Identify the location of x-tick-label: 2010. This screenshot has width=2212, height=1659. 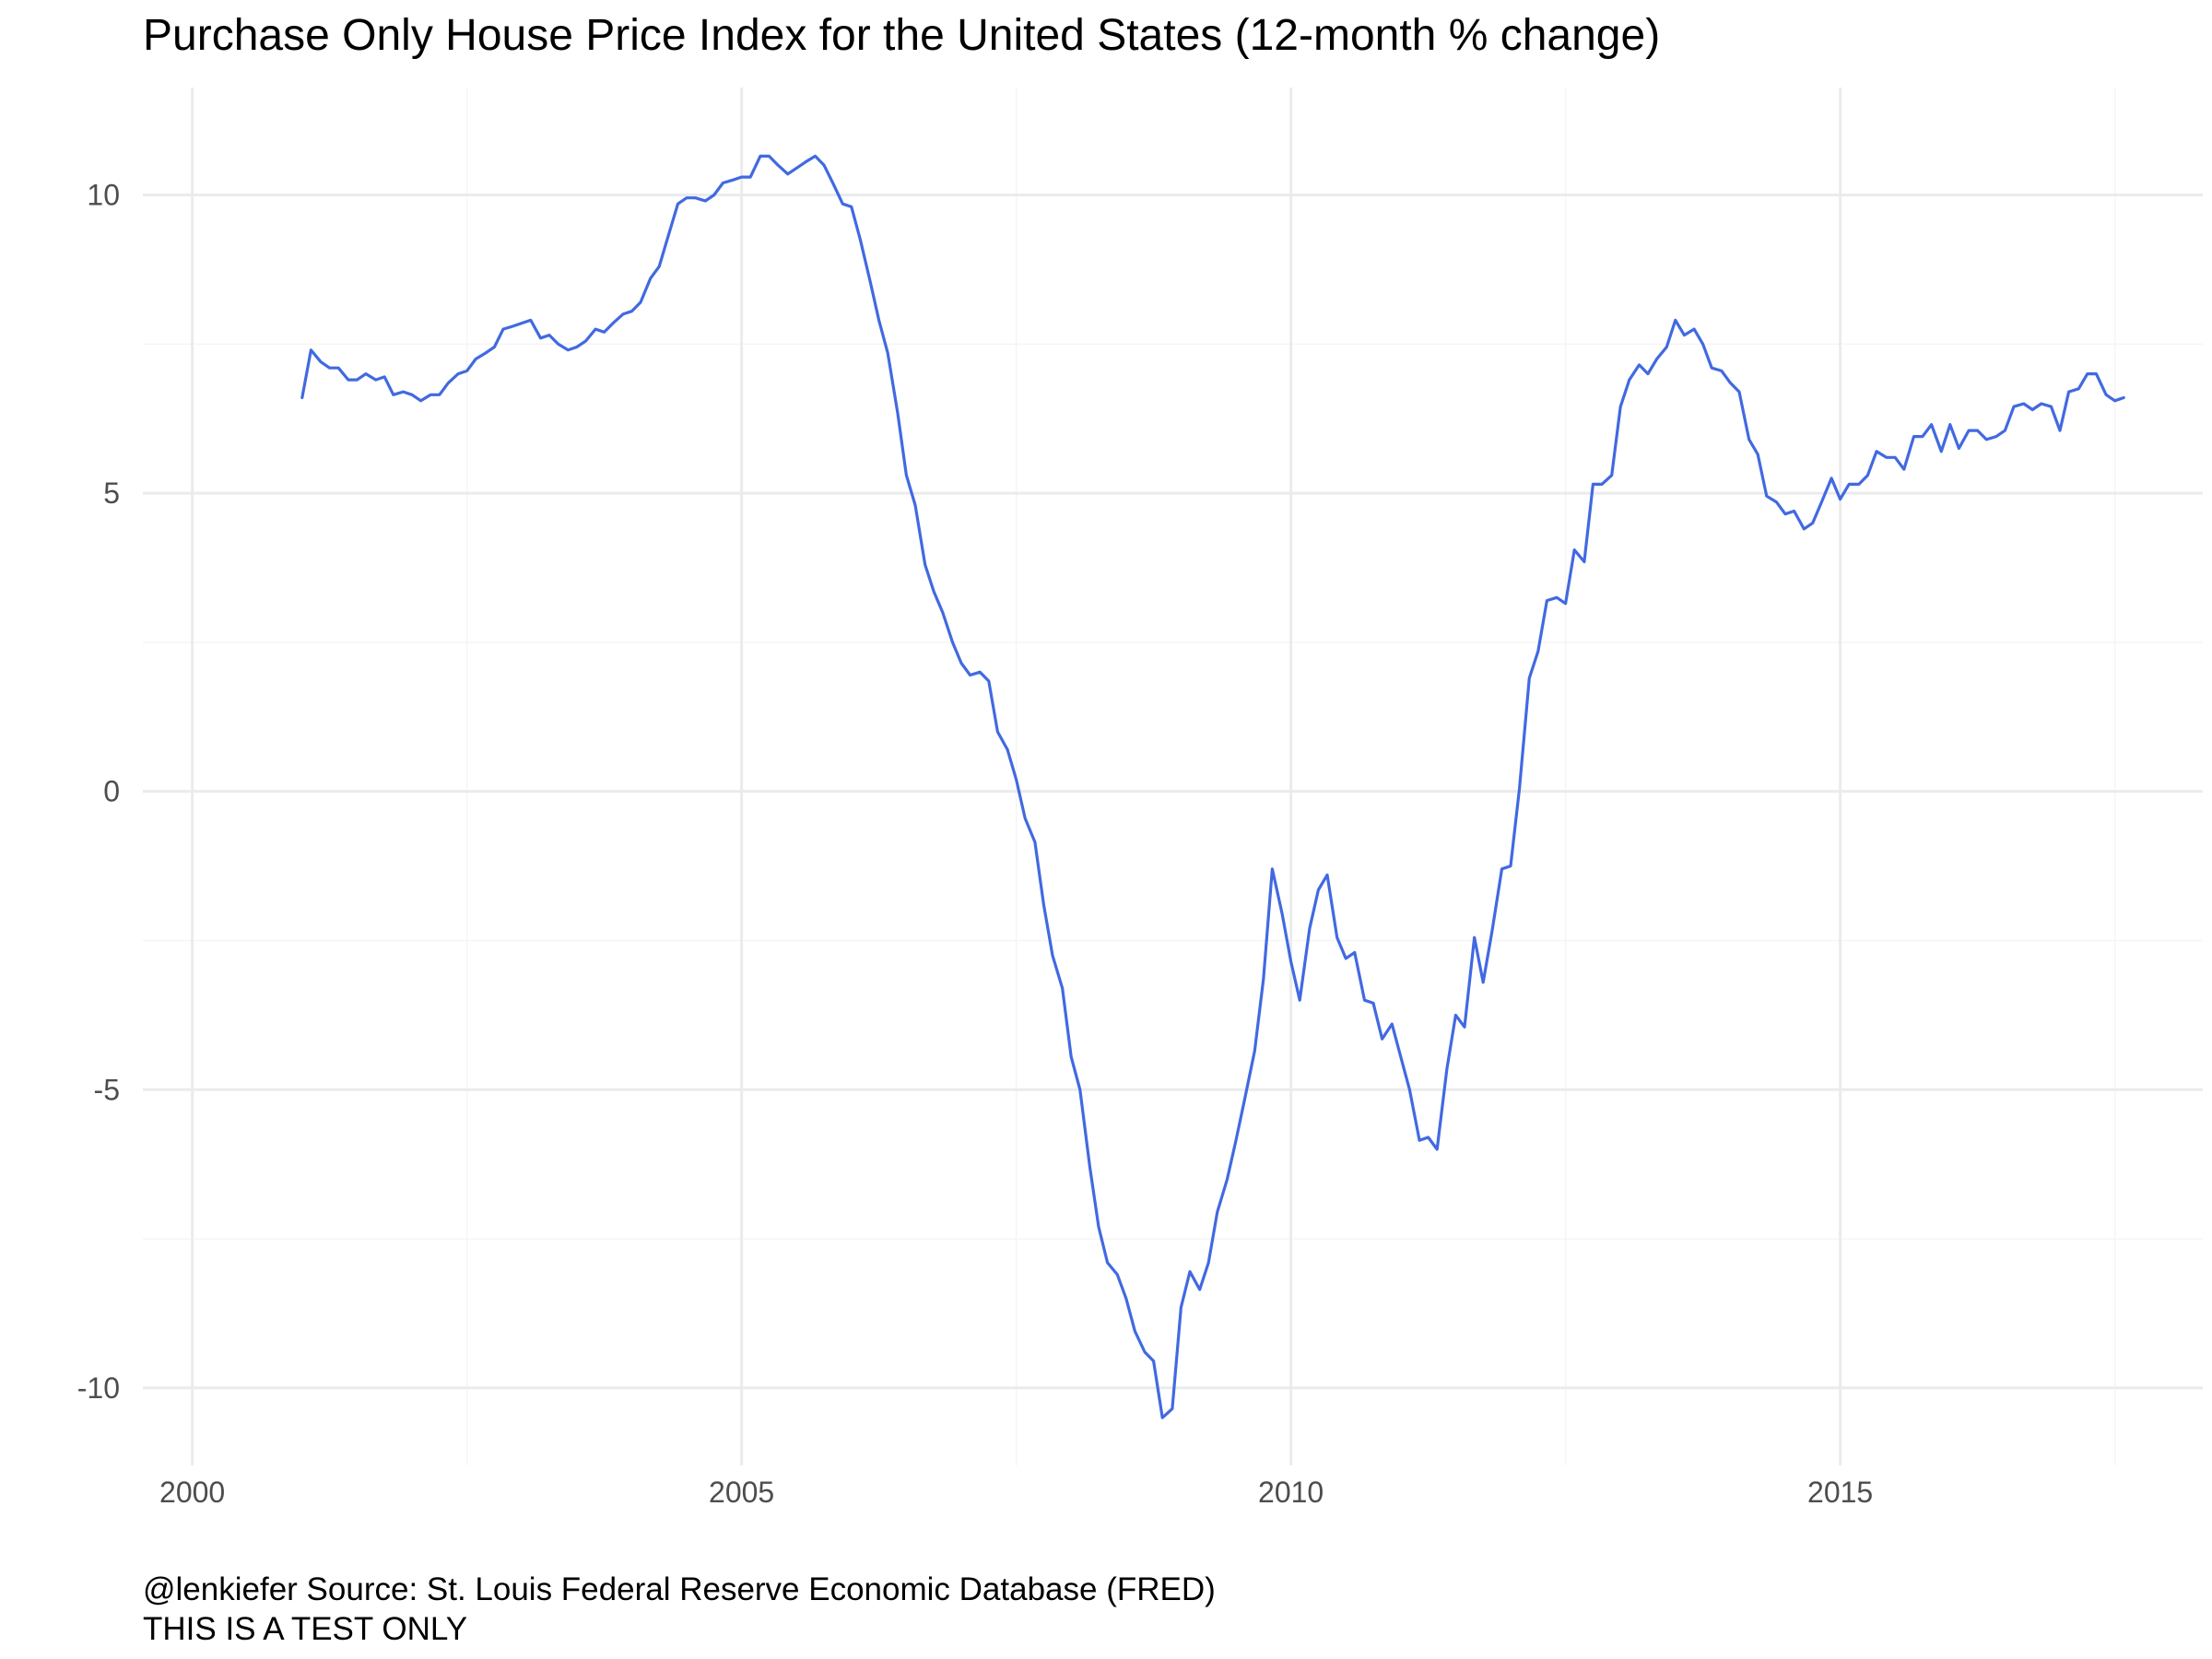
(1291, 1492).